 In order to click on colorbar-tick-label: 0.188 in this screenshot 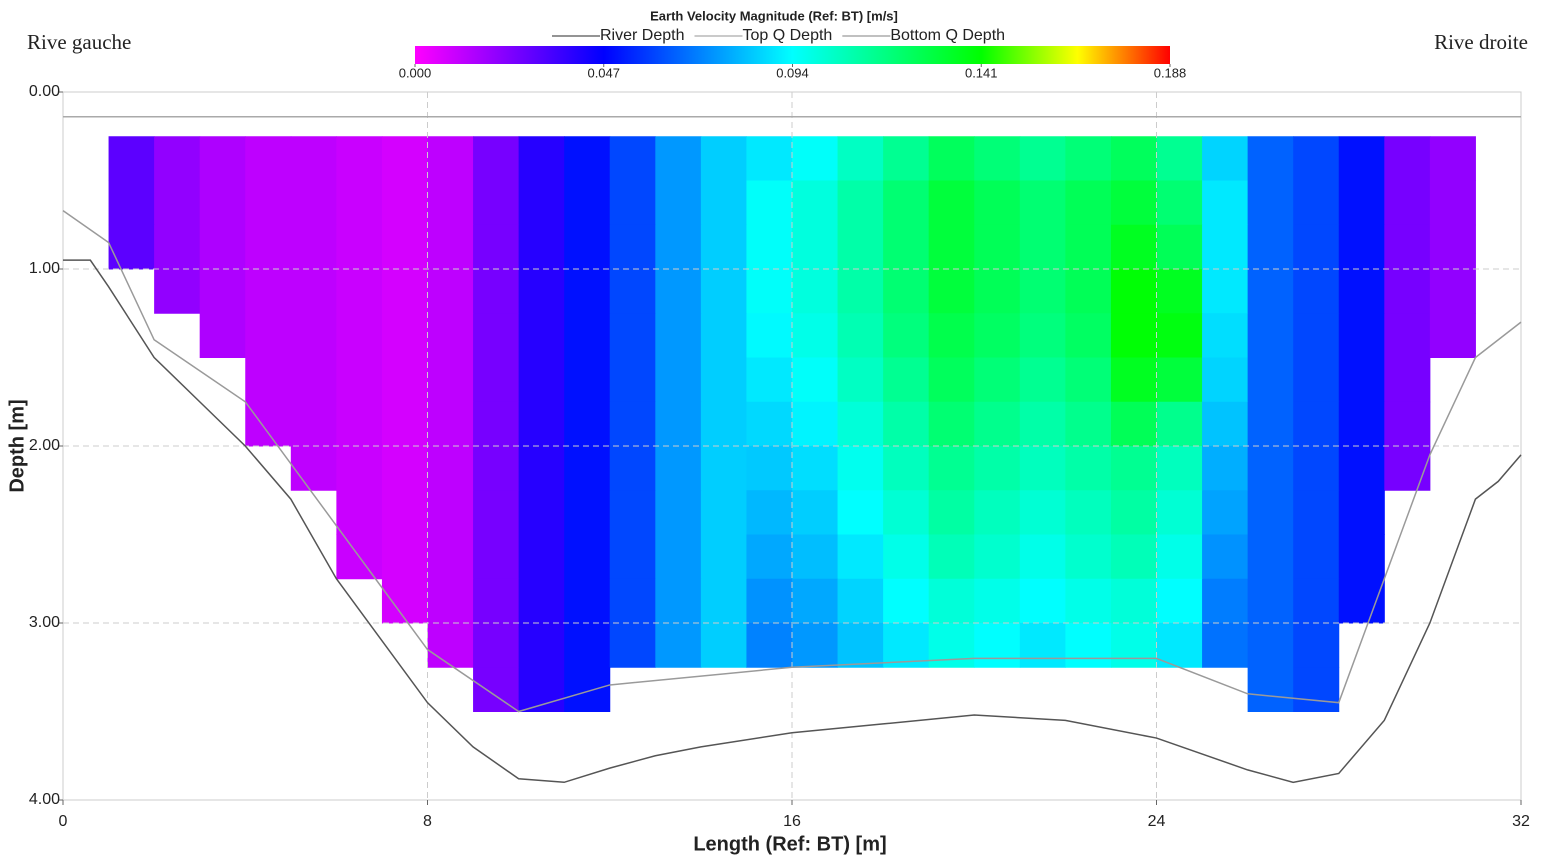, I will do `click(1170, 72)`.